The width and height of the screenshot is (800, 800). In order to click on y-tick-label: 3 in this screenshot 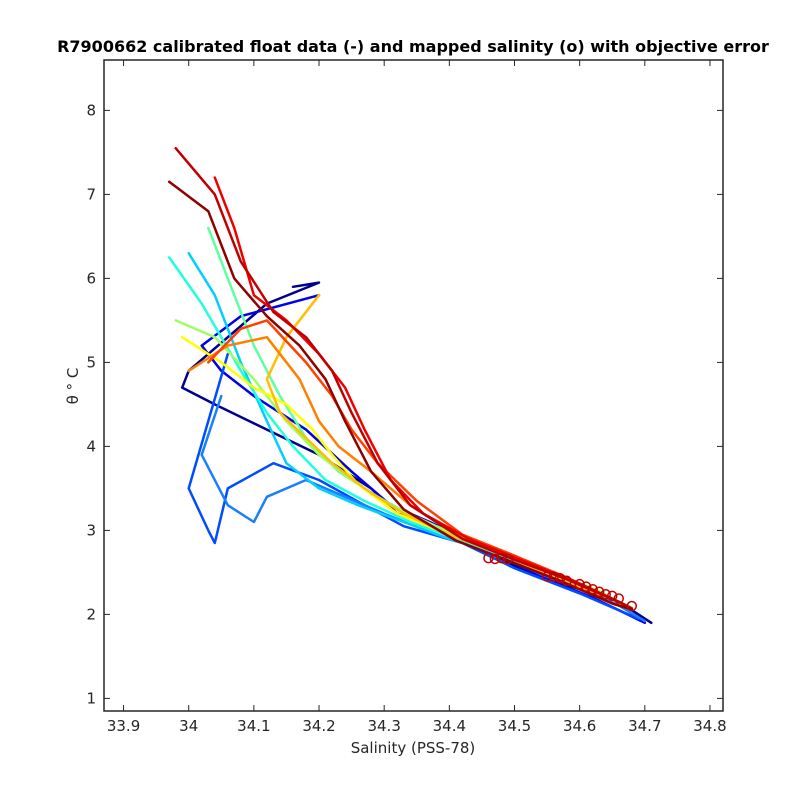, I will do `click(91, 530)`.